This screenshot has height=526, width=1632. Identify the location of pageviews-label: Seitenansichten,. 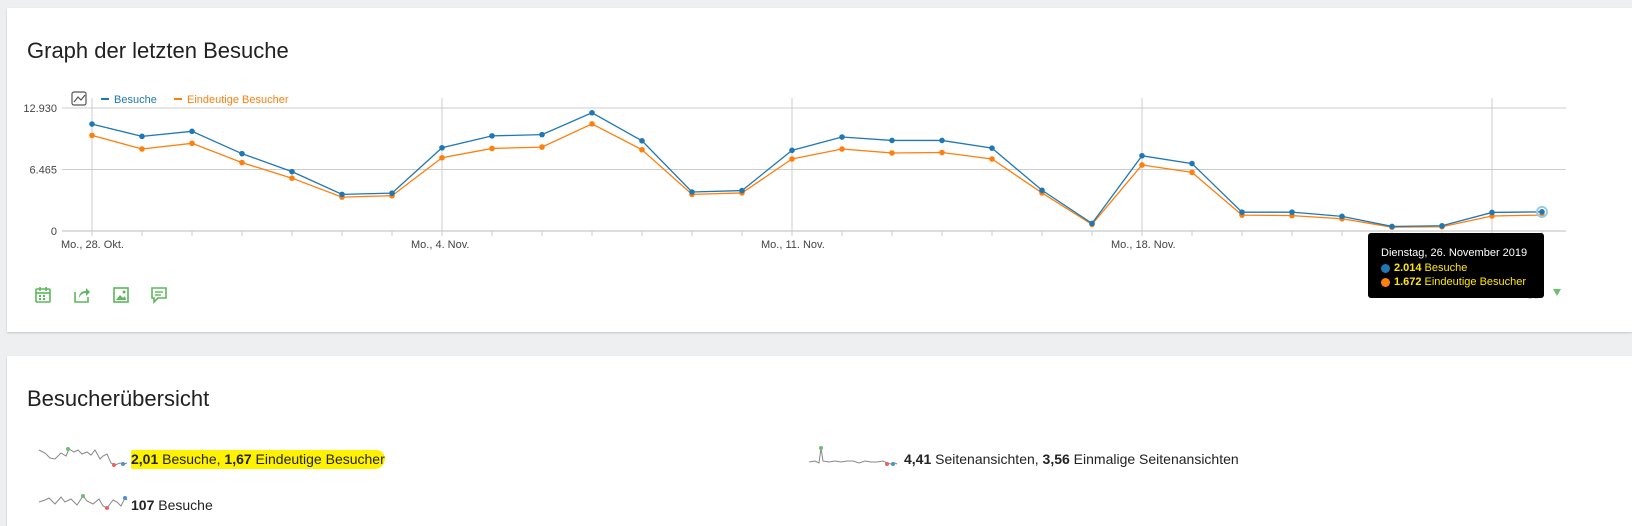
(987, 459).